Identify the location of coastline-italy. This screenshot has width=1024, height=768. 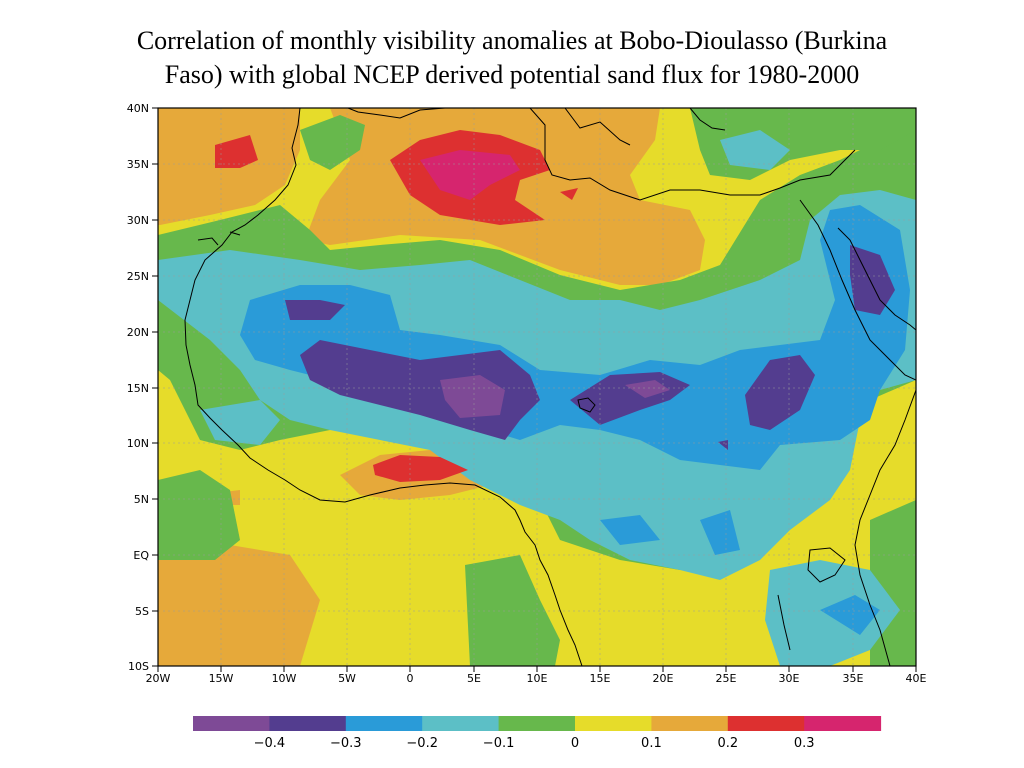
(597, 127).